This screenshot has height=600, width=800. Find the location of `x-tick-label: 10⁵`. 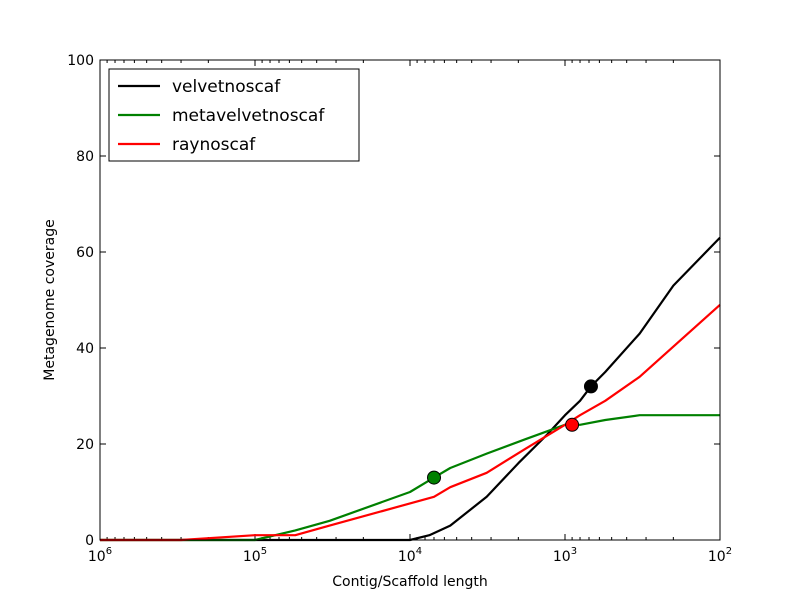

x-tick-label: 10⁵ is located at coordinates (255, 555).